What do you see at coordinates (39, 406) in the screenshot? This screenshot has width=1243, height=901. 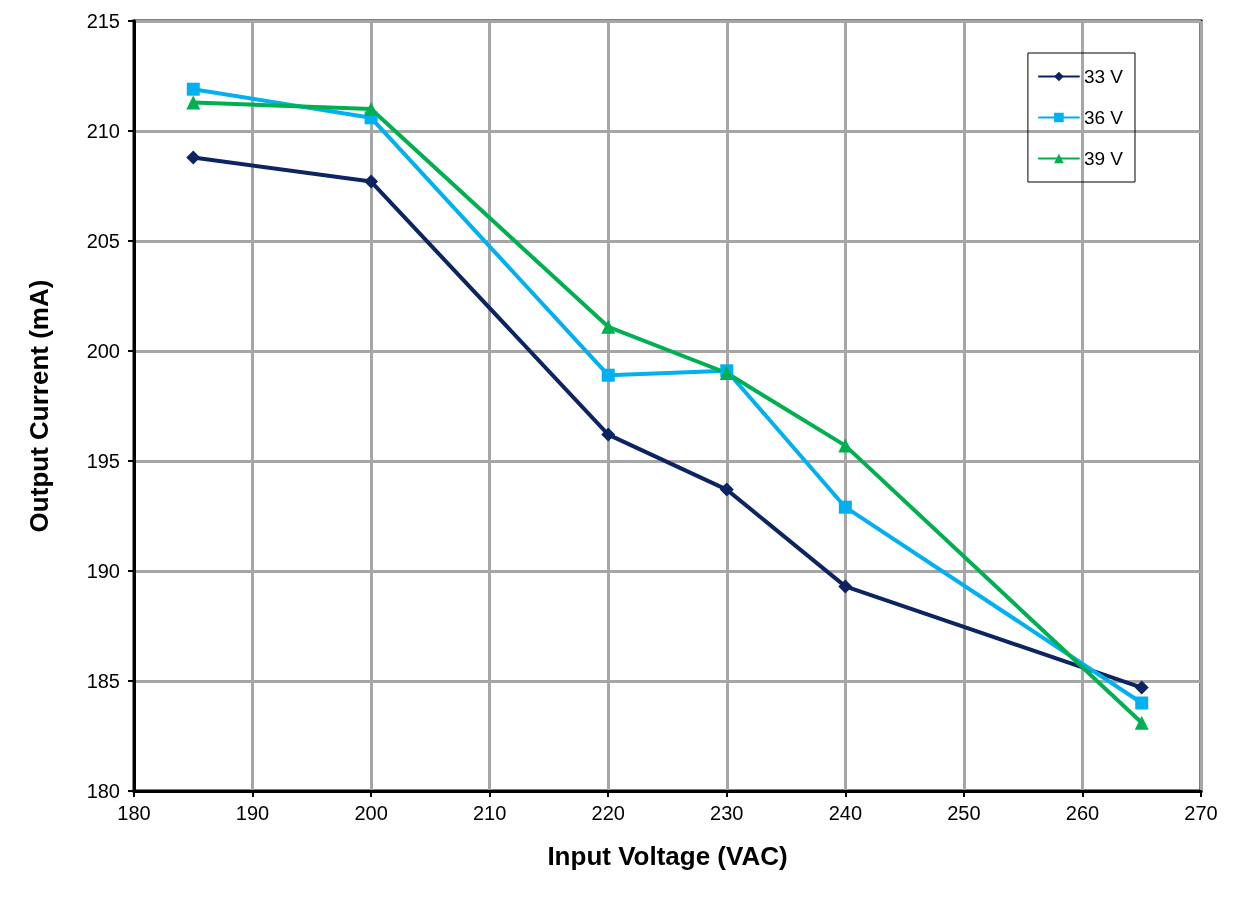 I see `y-axis-title: Output Current (mA)` at bounding box center [39, 406].